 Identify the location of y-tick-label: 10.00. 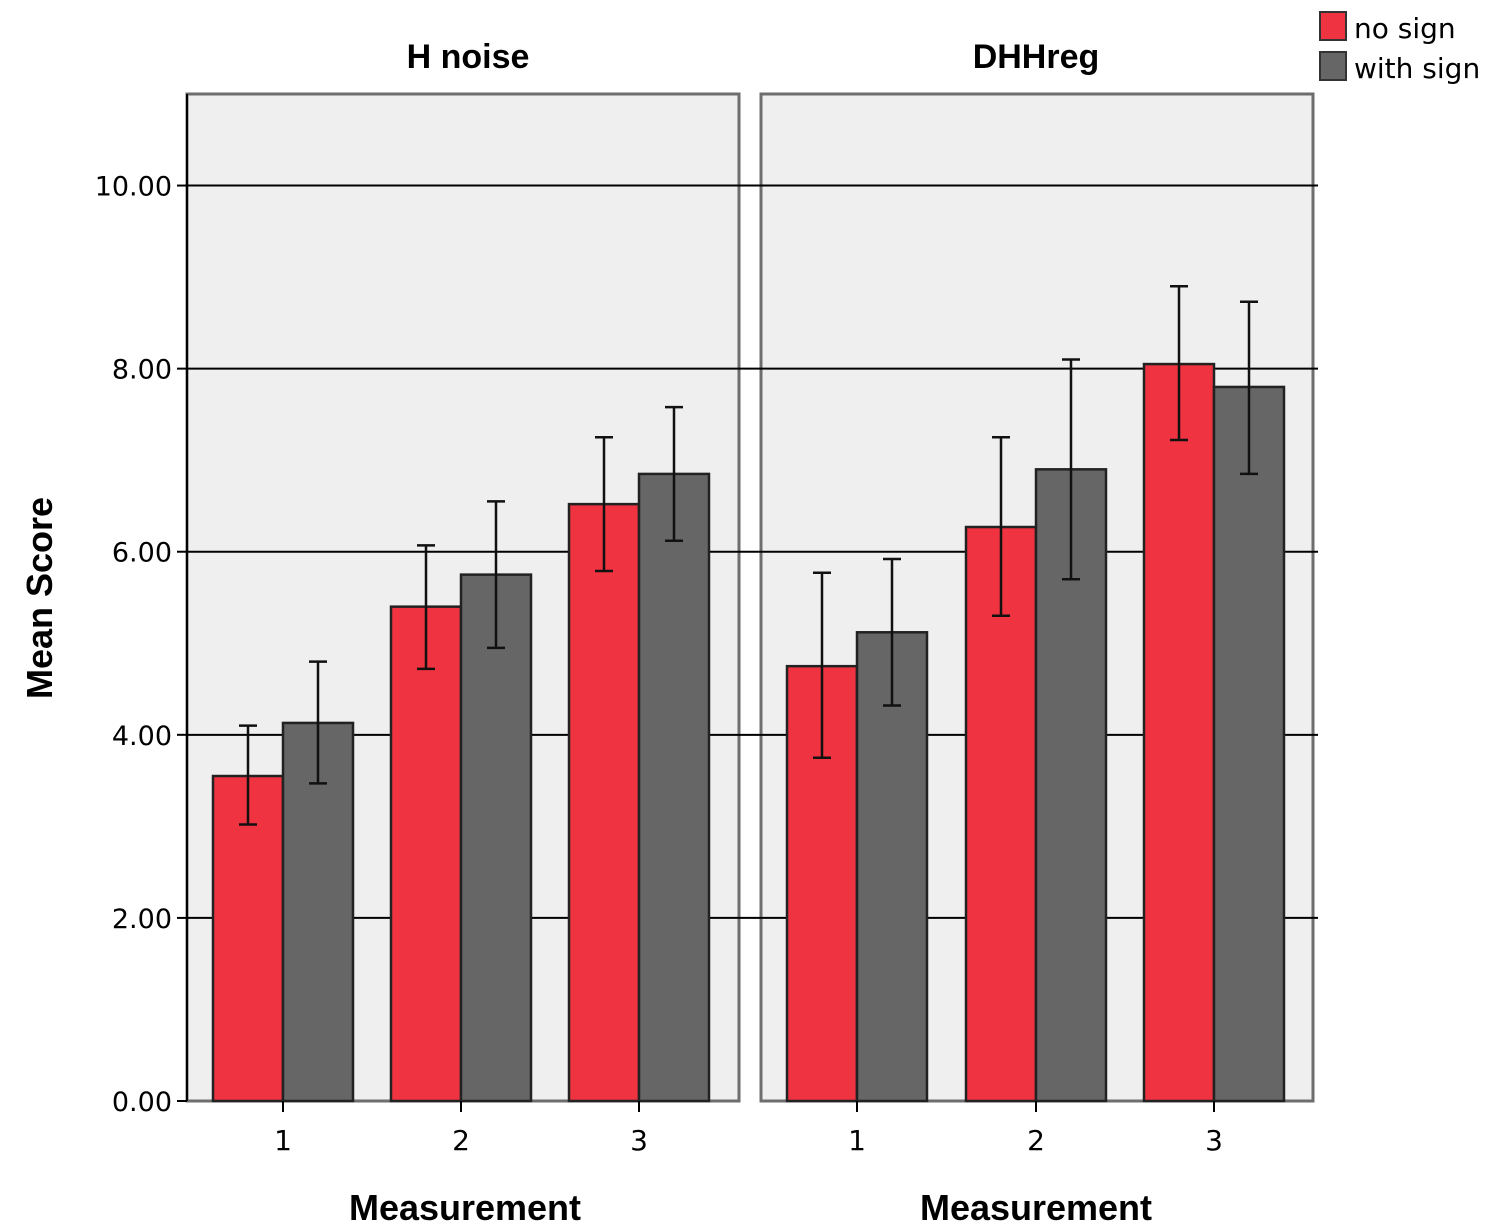
(133, 187).